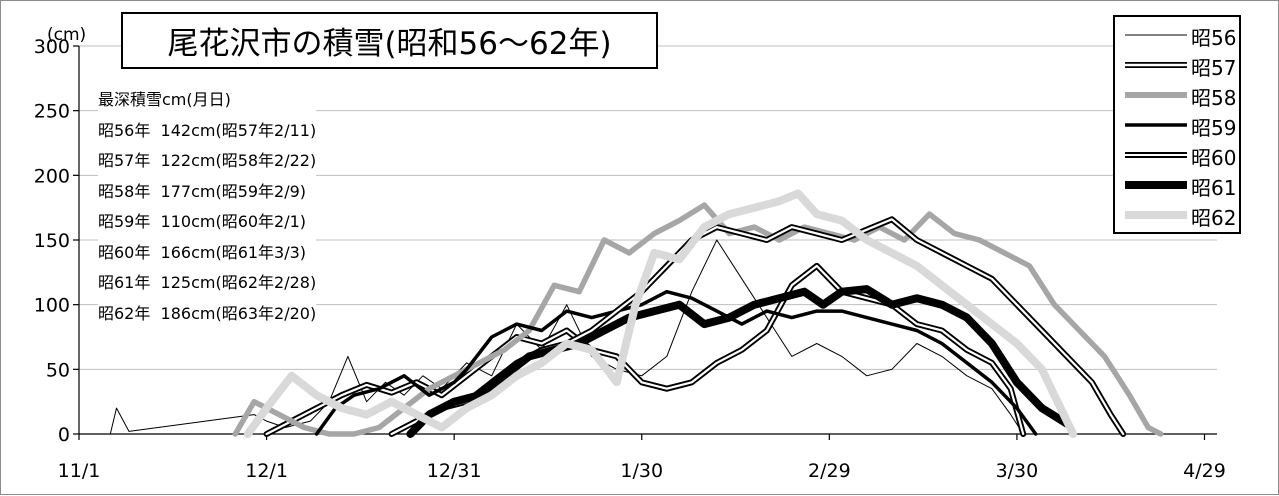 This screenshot has height=496, width=1279. I want to click on legend: 昭56 昭57 昭58 昭59 昭60 昭61 昭62, so click(1177, 124).